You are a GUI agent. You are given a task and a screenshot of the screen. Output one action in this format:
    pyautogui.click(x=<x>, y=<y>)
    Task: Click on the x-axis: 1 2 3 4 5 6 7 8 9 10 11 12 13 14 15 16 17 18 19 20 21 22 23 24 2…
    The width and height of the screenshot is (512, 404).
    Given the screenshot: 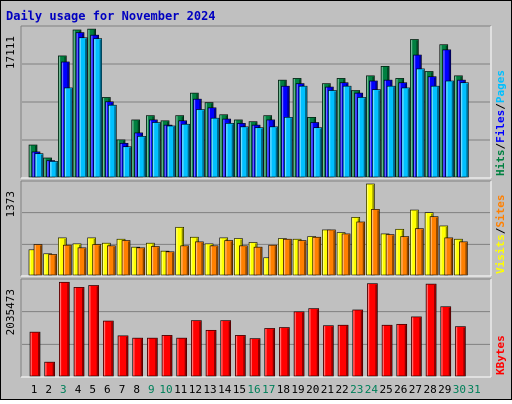 What is the action you would take?
    pyautogui.click(x=256, y=389)
    